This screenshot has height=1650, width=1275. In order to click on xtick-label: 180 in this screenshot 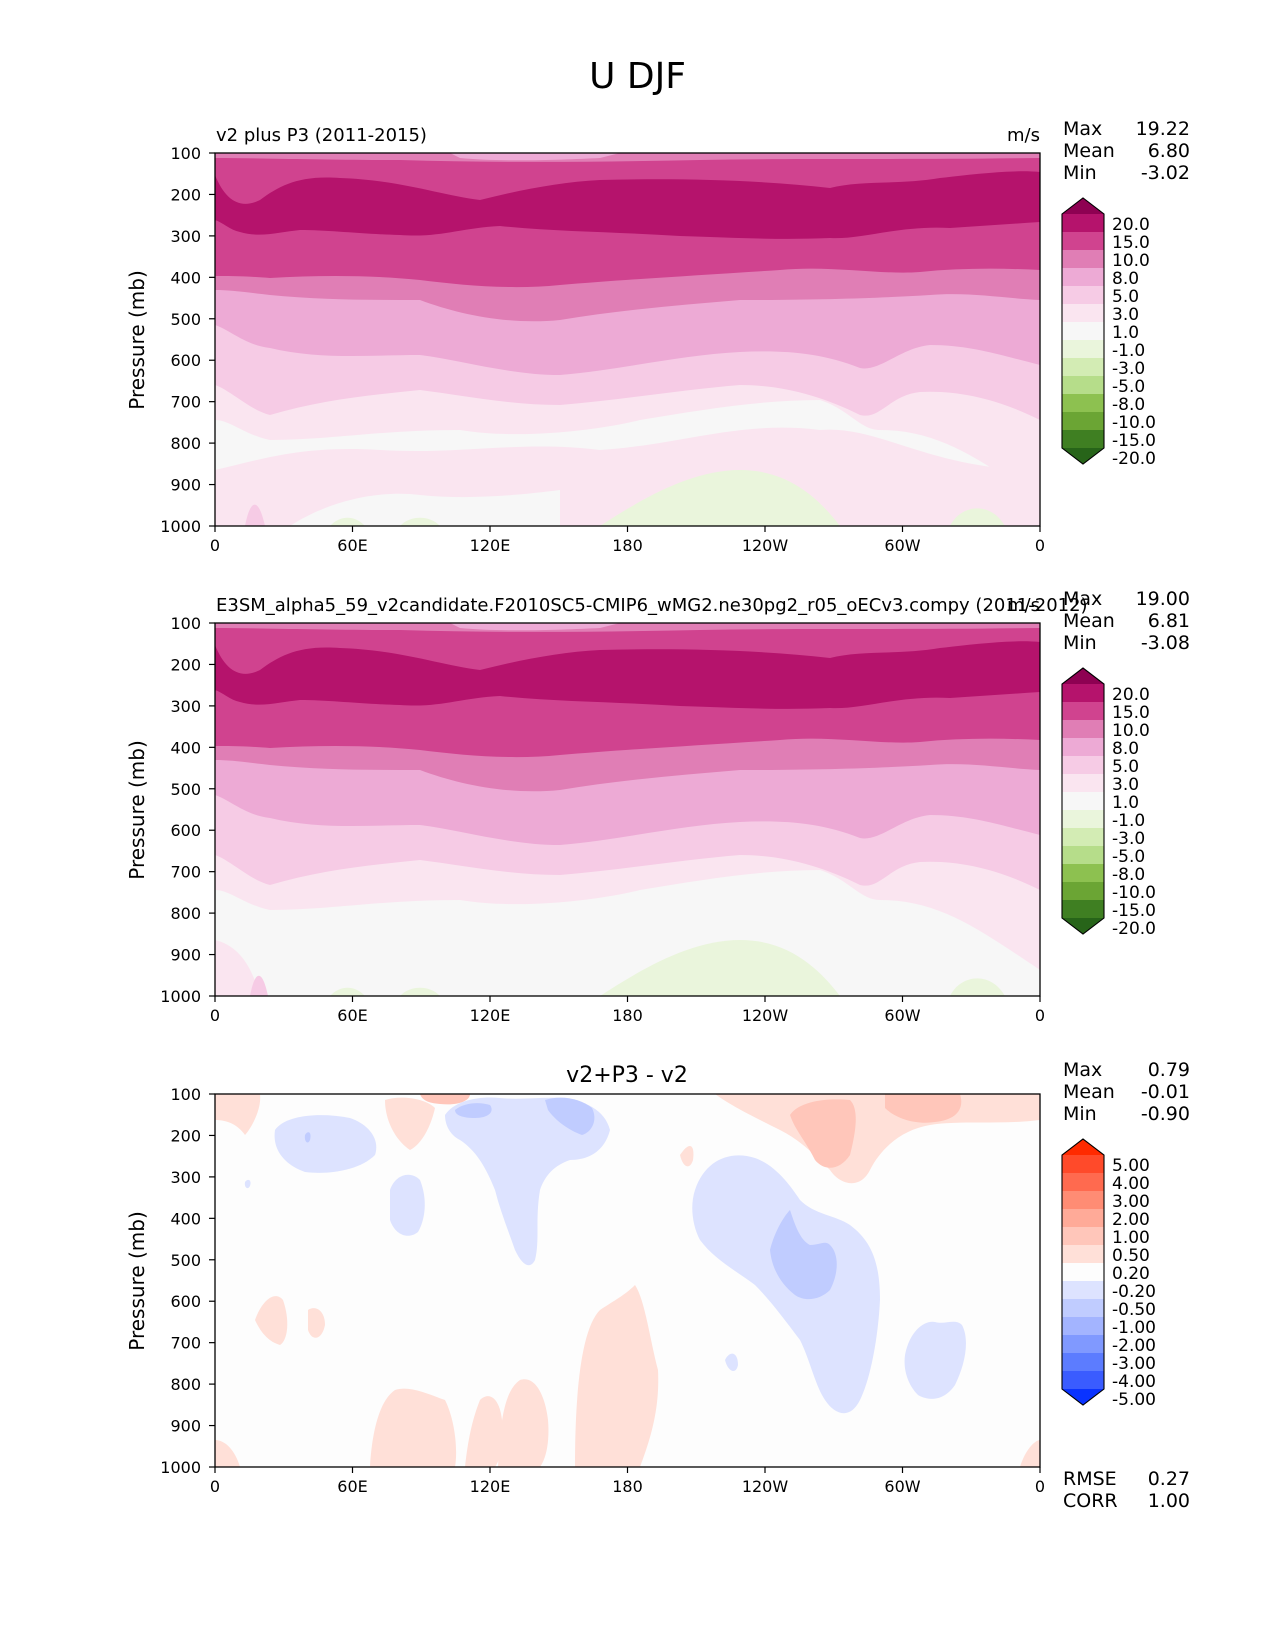, I will do `click(627, 1486)`.